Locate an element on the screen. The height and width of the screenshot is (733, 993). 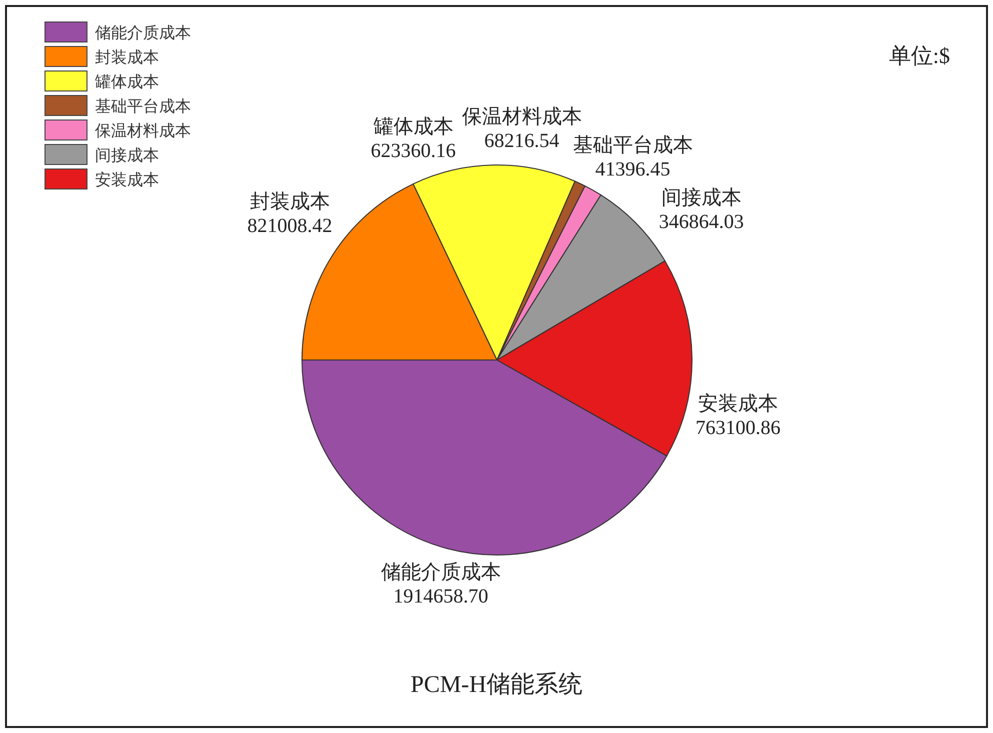
data-label: 68216.54 is located at coordinates (522, 141).